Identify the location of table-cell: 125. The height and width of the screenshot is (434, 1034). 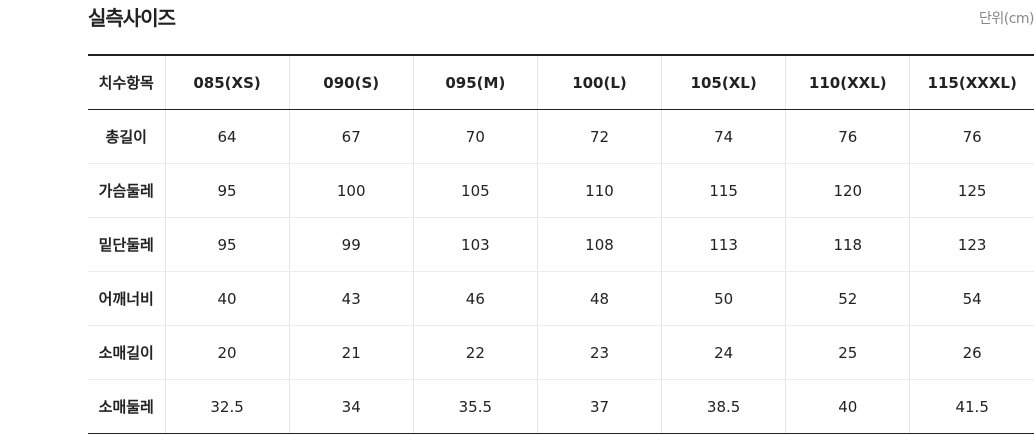
(971, 190).